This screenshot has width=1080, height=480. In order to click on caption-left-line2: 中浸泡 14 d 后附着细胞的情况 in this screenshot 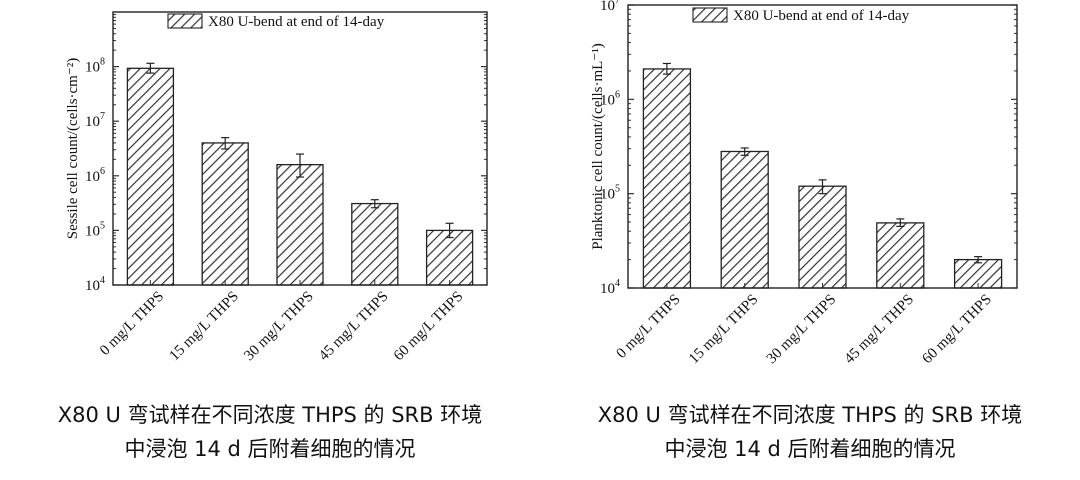, I will do `click(270, 449)`.